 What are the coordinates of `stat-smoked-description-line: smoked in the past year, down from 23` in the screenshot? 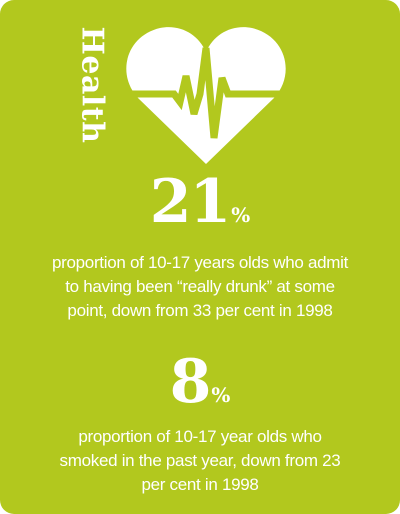 It's located at (200, 460).